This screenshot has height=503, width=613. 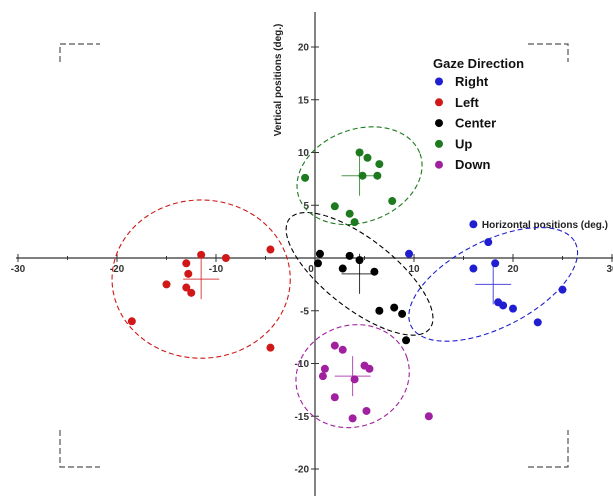 What do you see at coordinates (513, 269) in the screenshot?
I see `x-tick-label: 20` at bounding box center [513, 269].